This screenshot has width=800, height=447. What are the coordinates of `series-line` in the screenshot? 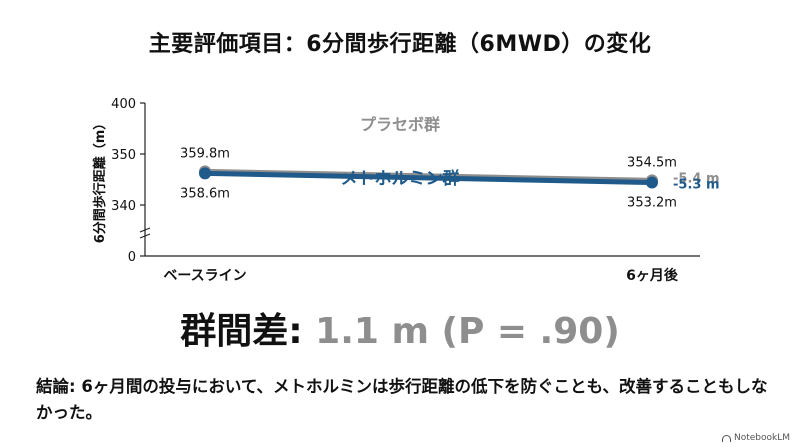 It's located at (428, 178).